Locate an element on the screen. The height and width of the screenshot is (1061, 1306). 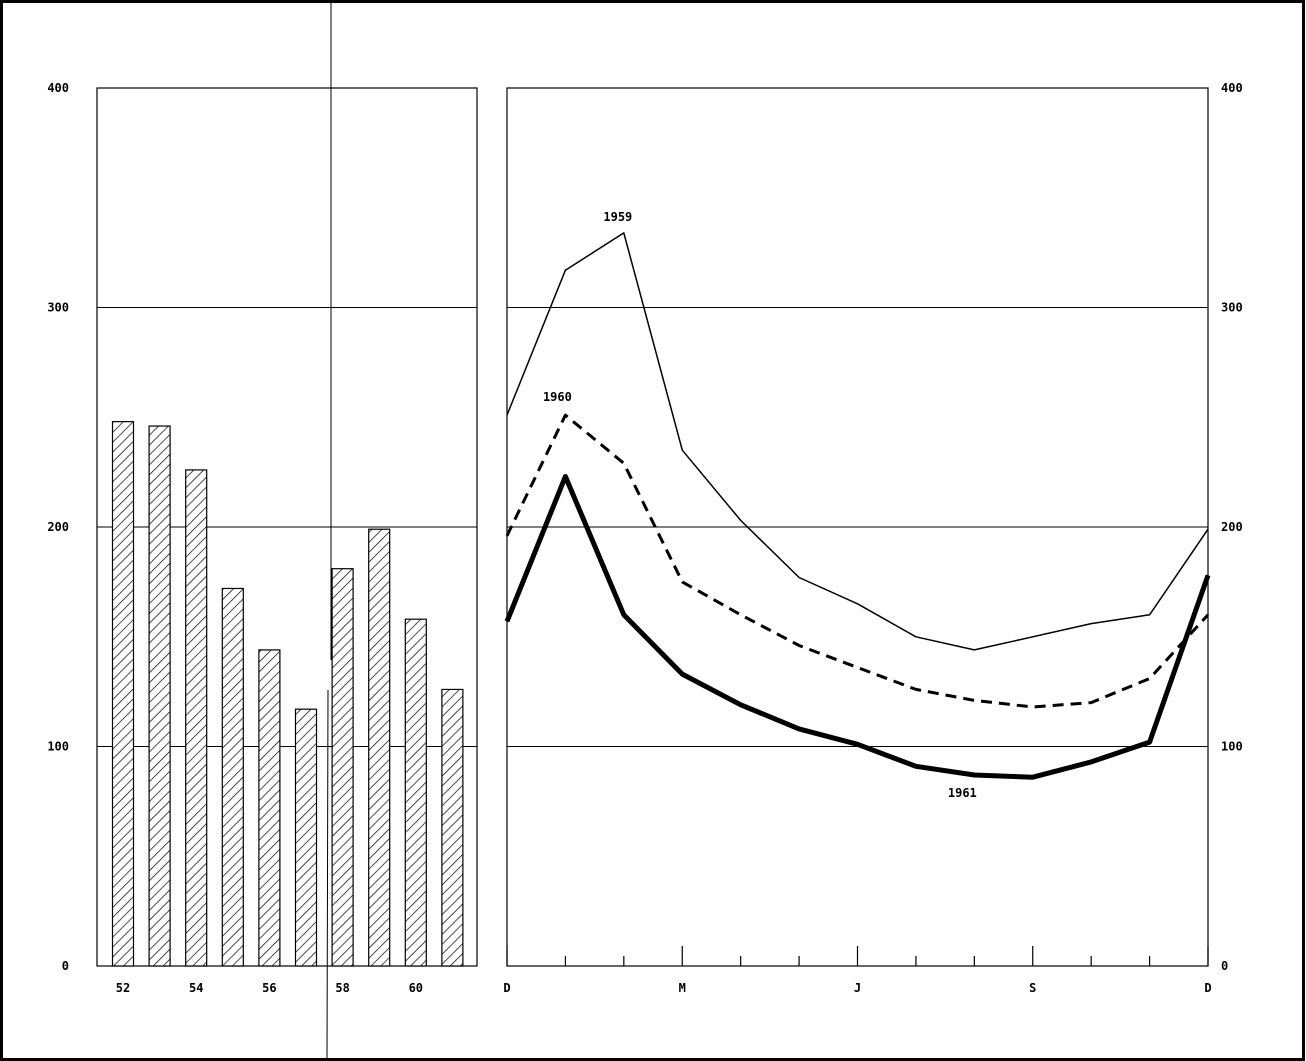
bar-x-tick-label: 58 is located at coordinates (342, 988).